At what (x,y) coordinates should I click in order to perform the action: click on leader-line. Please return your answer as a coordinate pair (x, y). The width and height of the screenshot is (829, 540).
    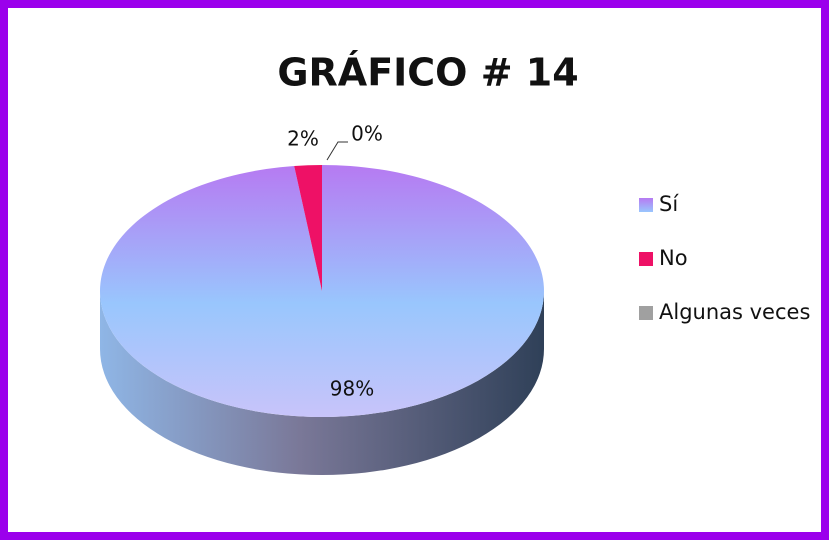
    Looking at the image, I should click on (337, 151).